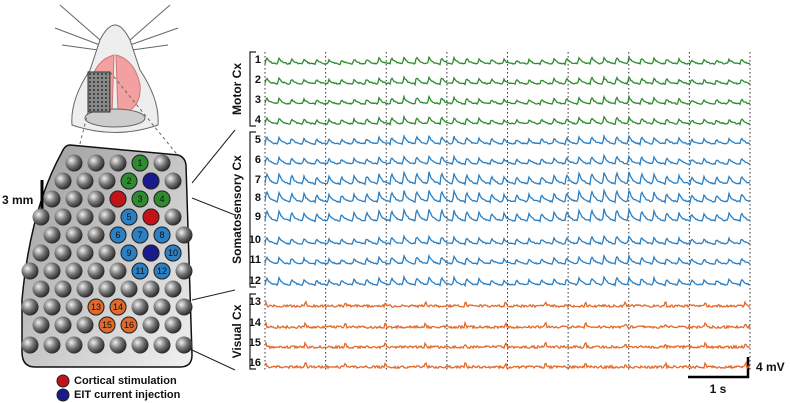  I want to click on channel-label: 9, so click(258, 217).